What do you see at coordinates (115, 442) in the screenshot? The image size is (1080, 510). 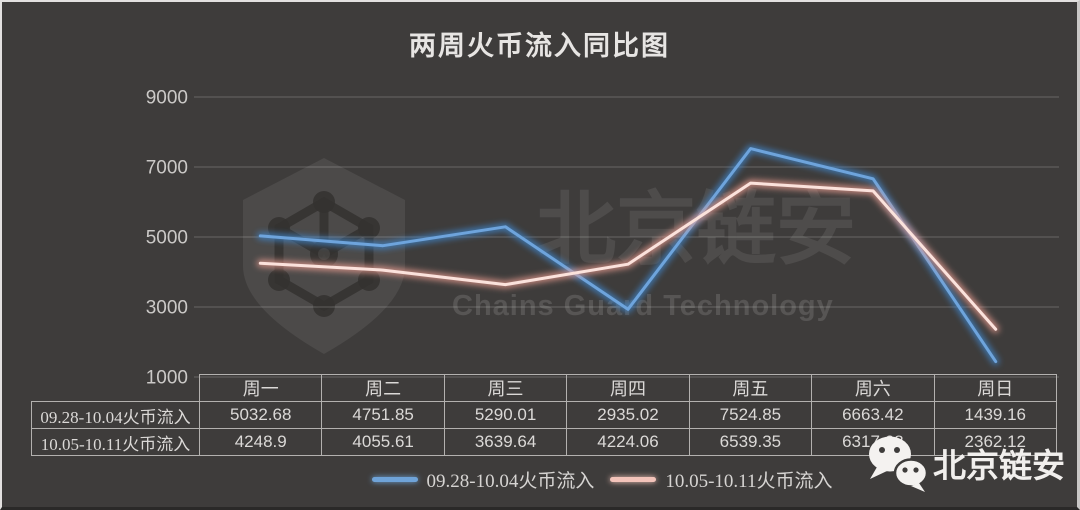 I see `table-row-label: 10.05-10.11火币流入` at bounding box center [115, 442].